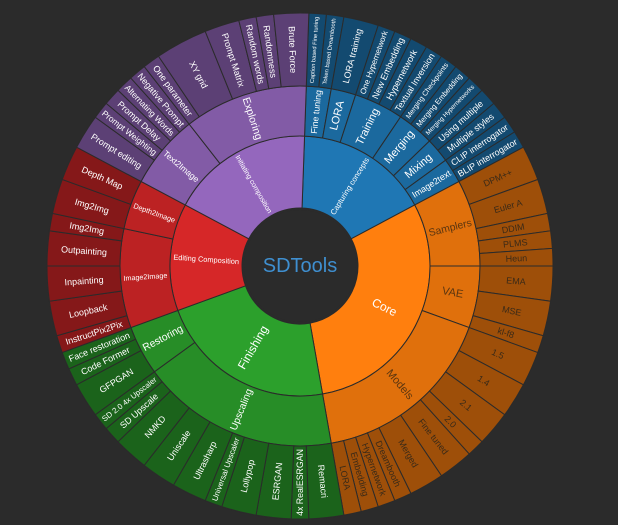  I want to click on sector-brute-force, so click(291, 50).